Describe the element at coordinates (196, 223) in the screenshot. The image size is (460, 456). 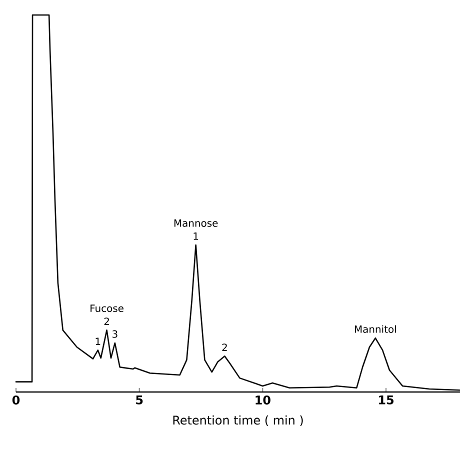
I see `annotation: Mannose` at that location.